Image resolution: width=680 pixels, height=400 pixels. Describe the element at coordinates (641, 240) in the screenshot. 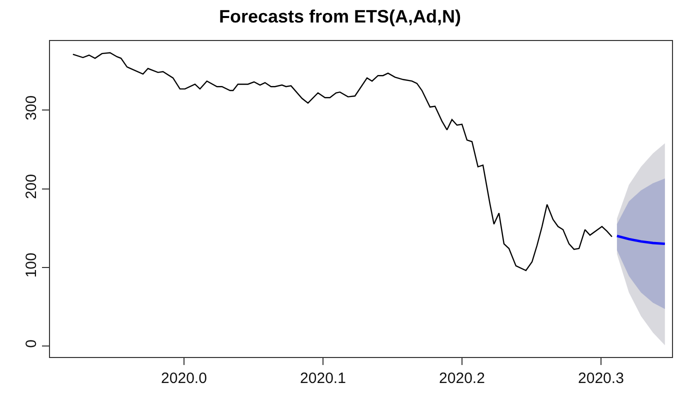

I see `line-series` at that location.